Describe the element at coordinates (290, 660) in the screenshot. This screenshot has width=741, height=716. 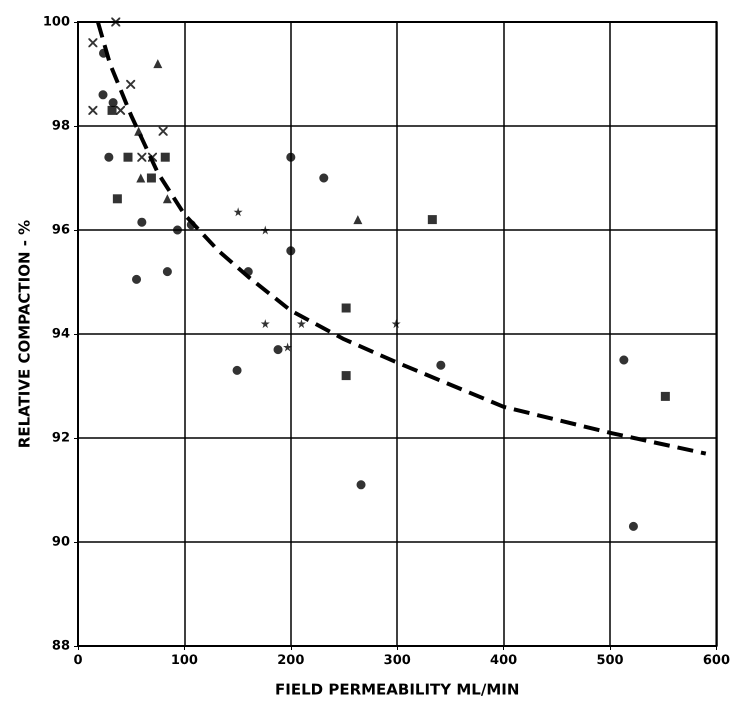
I see `x-tick-label: 200` at that location.